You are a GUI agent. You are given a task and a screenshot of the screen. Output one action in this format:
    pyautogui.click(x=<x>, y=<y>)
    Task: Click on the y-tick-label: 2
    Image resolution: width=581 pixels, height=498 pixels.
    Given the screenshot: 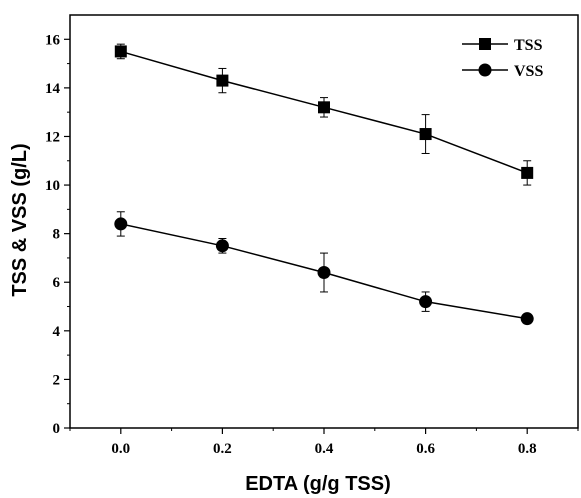 What is the action you would take?
    pyautogui.click(x=57, y=380)
    